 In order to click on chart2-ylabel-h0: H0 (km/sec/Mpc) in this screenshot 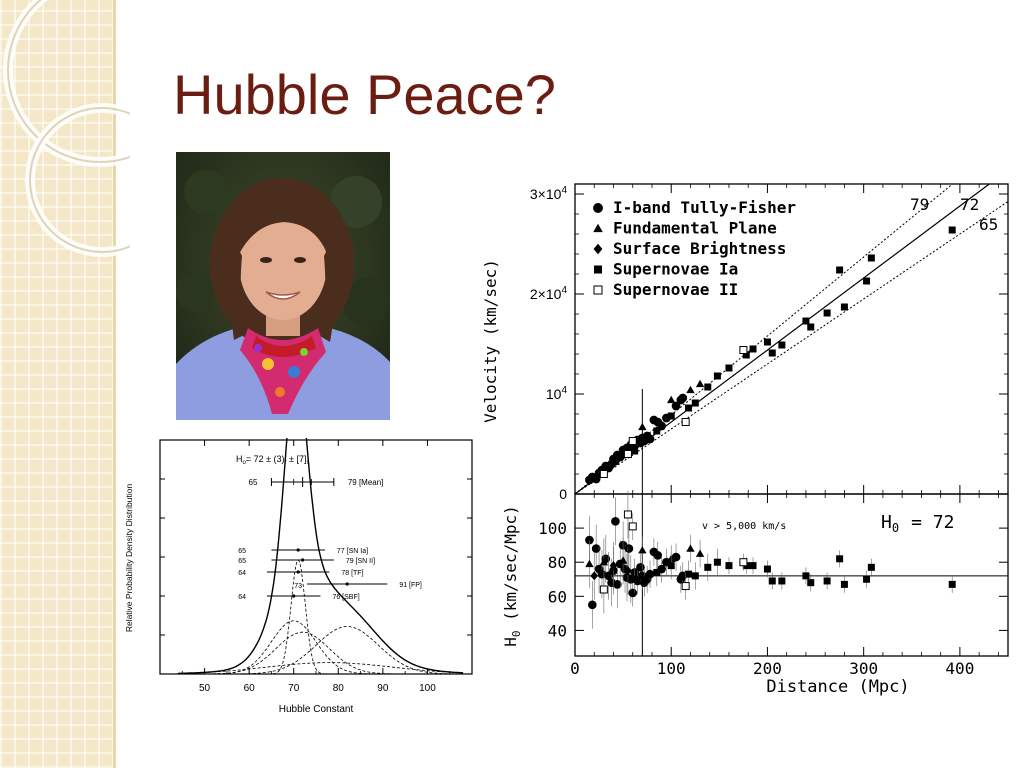, I will do `click(512, 576)`.